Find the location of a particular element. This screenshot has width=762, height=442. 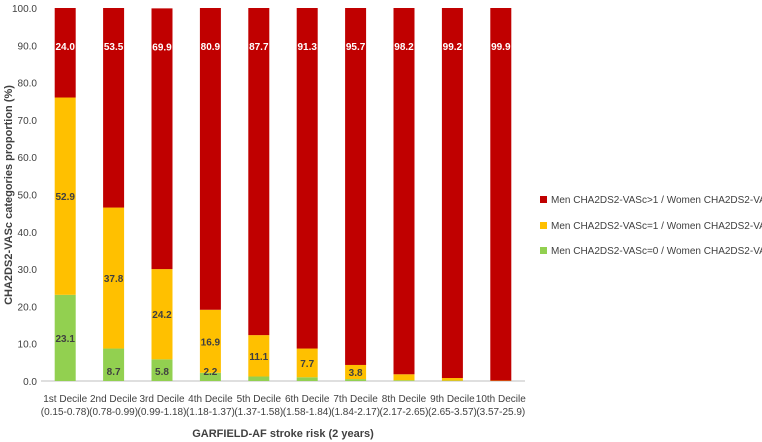

bar-value-label: 8.7 is located at coordinates (114, 372).